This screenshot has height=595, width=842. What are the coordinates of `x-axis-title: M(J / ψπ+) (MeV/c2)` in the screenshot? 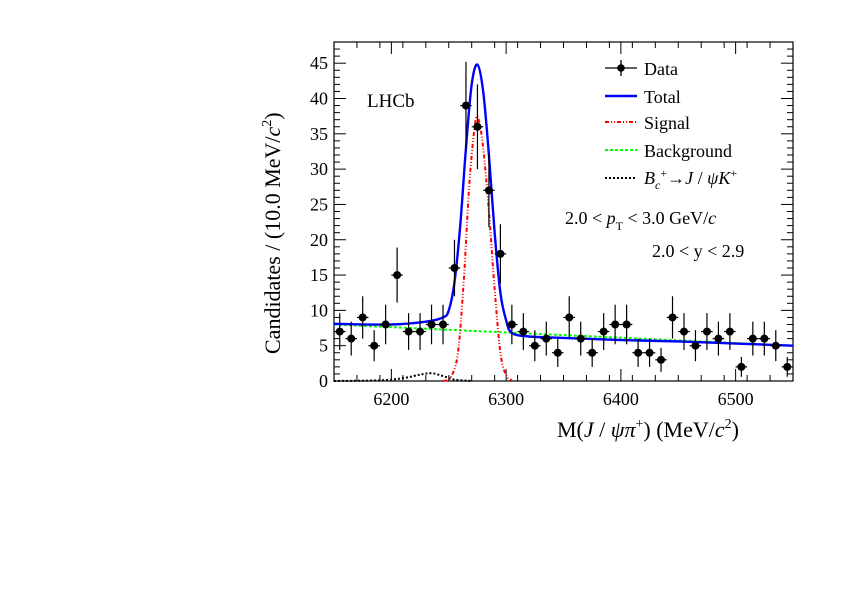 It's located at (648, 429).